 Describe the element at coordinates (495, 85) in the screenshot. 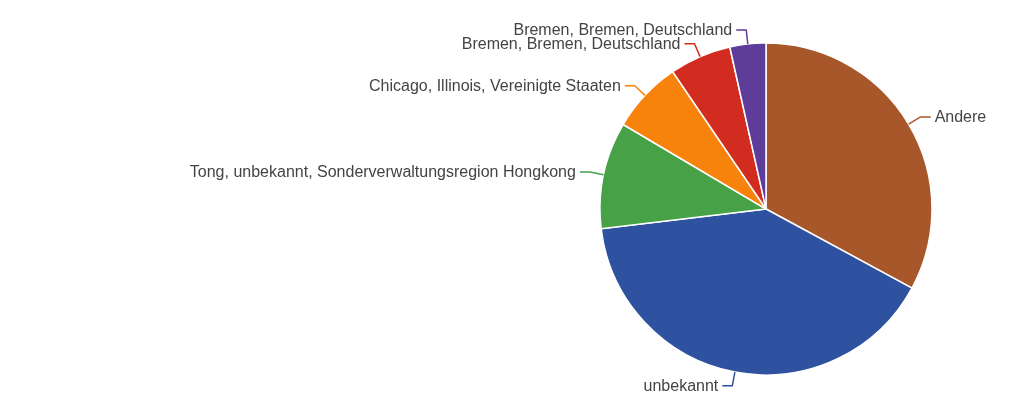

I see `slice-label: Chicago, Illinois, Vereinigte Staaten` at that location.